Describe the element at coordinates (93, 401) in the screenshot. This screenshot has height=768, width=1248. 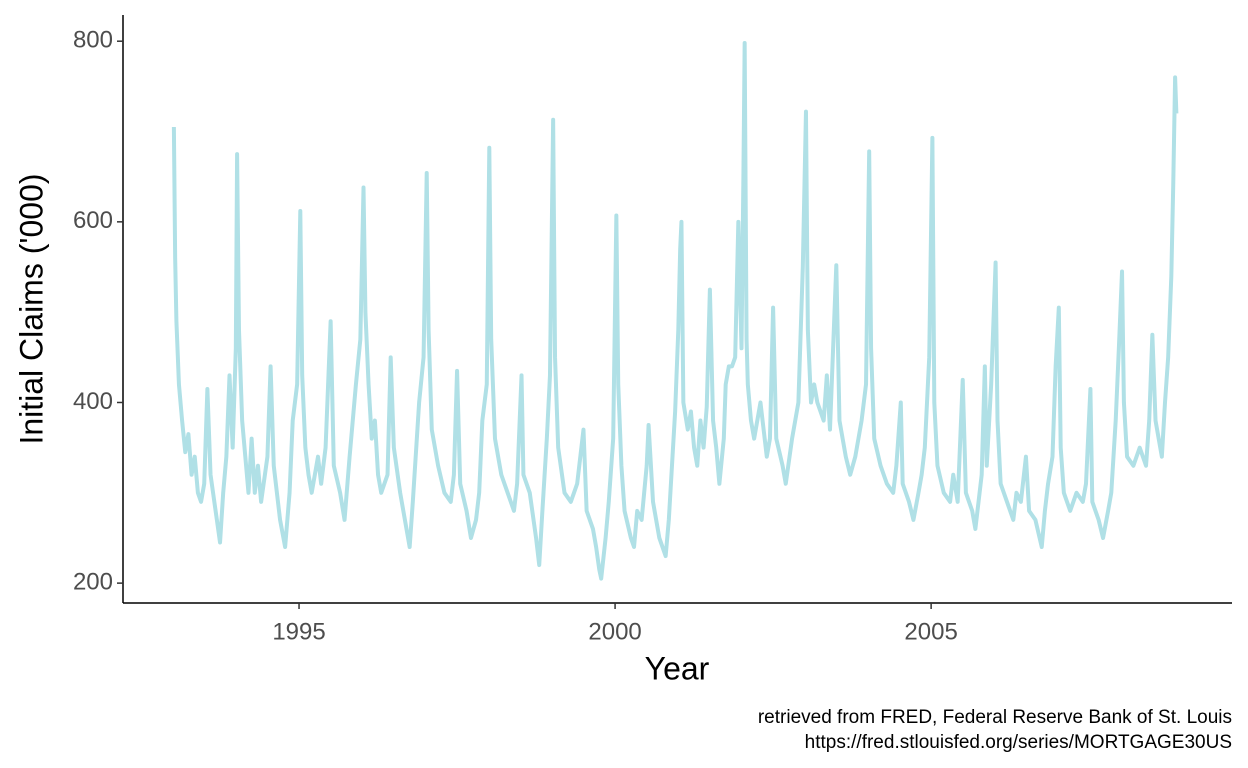
I see `y-tick-label: 400` at that location.